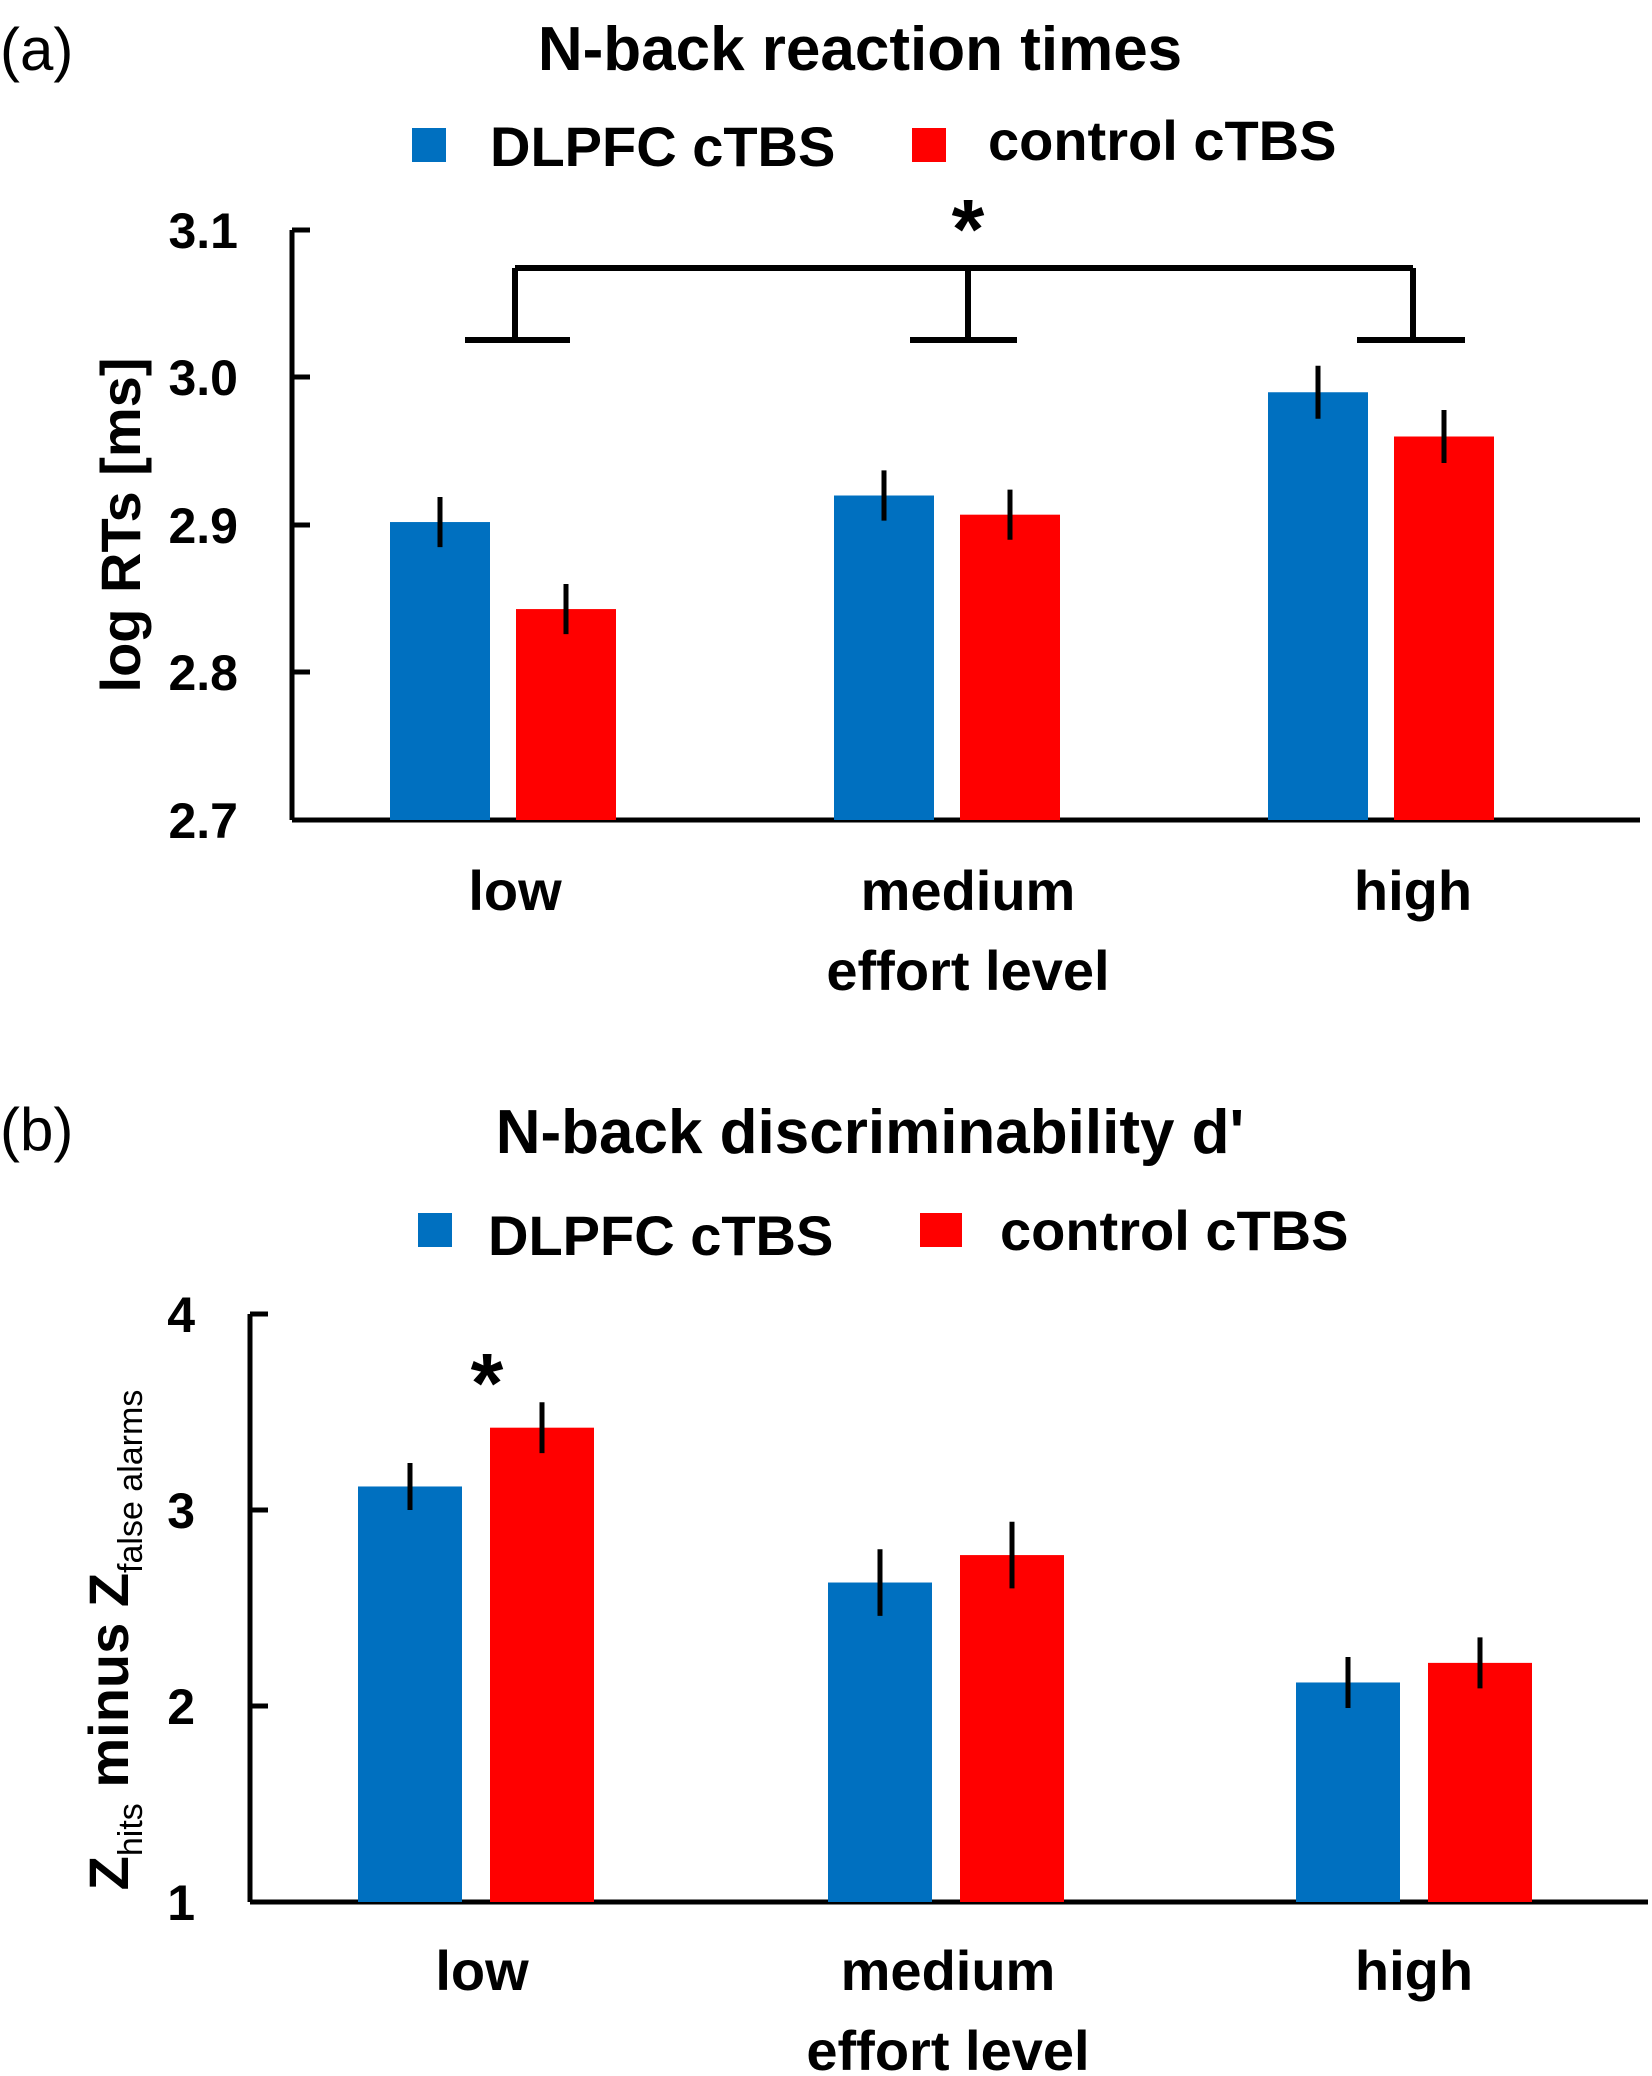 Image resolution: width=1652 pixels, height=2076 pixels. I want to click on panel-b-xtick-label-medium: medium, so click(948, 1970).